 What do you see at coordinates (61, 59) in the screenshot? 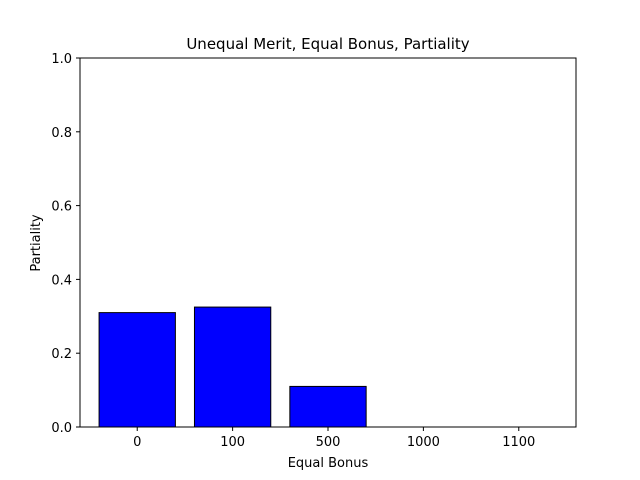
I see `y-tick-label: 1.0` at bounding box center [61, 59].